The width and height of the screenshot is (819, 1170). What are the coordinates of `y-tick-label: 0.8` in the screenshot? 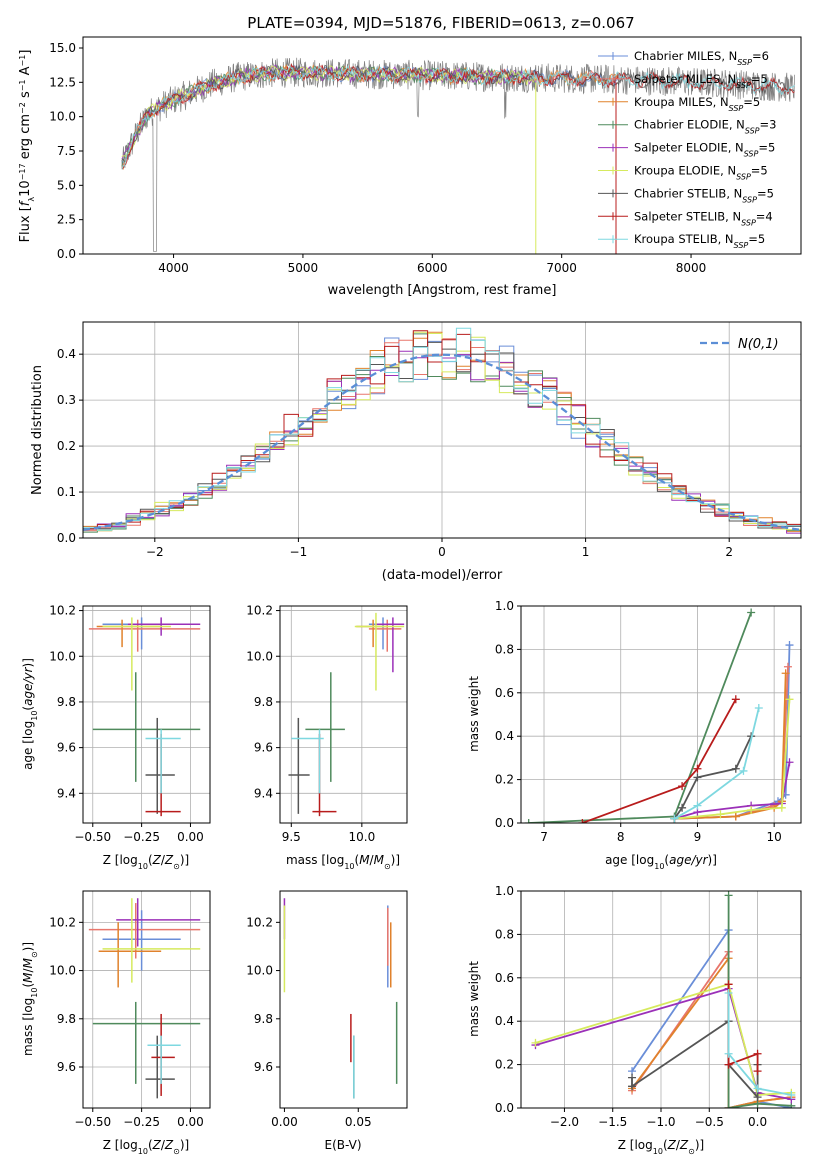 It's located at (504, 934).